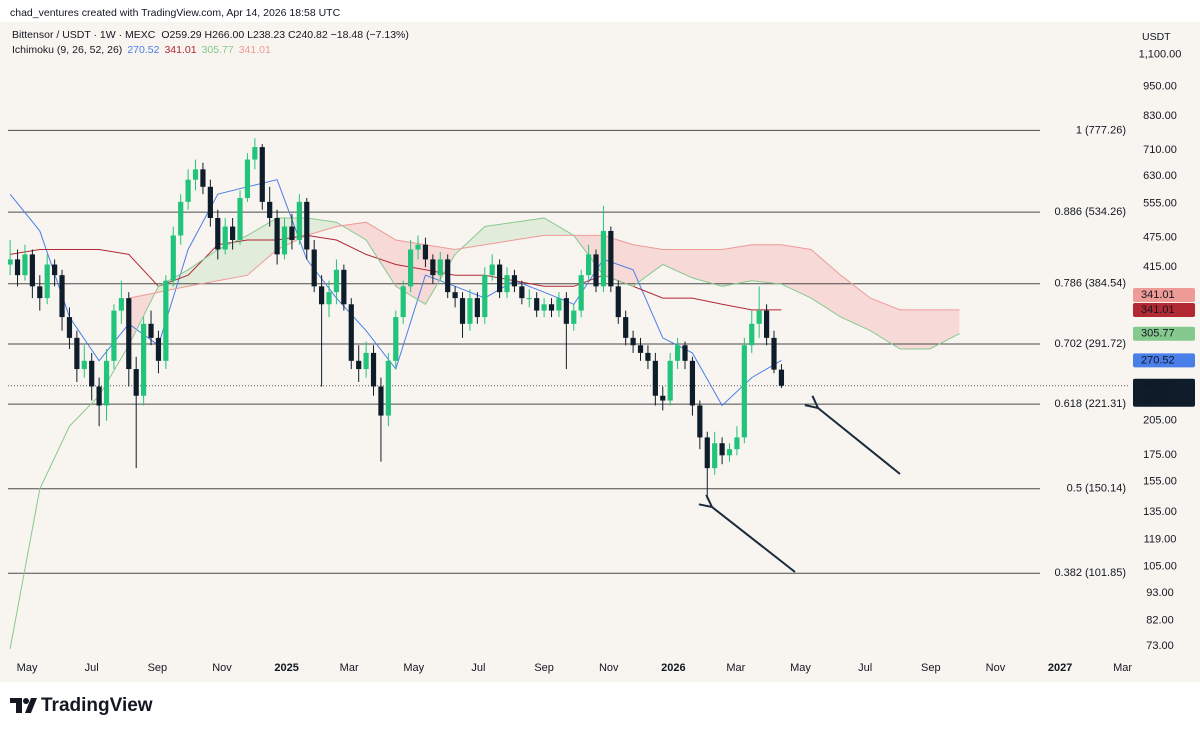  Describe the element at coordinates (1090, 284) in the screenshot. I see `fib-label: 0.786 (384.54)` at that location.